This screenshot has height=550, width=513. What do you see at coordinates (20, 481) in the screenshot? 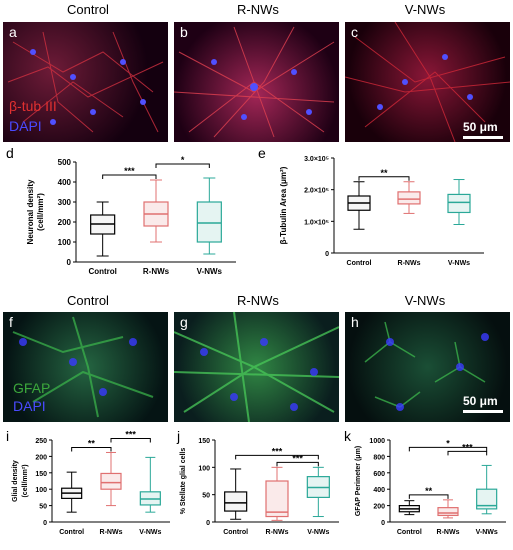
I see `y-axis-label: Glial density (cell/mm²)` at bounding box center [20, 481].